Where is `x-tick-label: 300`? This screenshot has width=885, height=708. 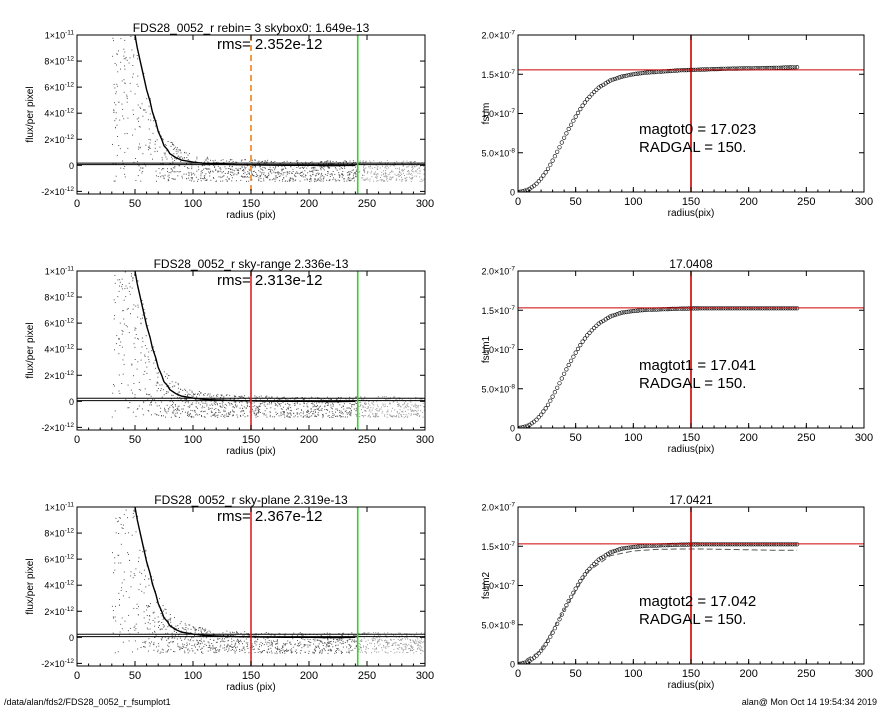
x-tick-label: 300 is located at coordinates (864, 674).